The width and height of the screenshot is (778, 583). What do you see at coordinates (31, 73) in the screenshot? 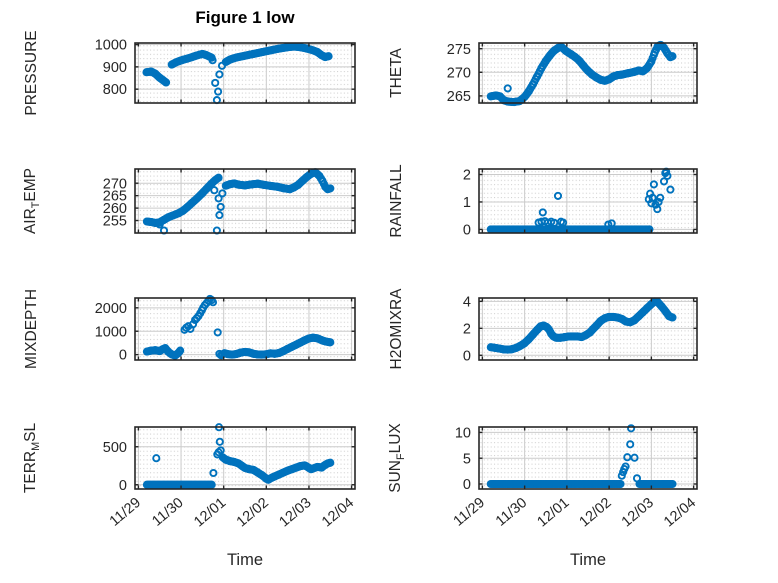
I see `ylabel-pressure: PRESSURE` at bounding box center [31, 73].